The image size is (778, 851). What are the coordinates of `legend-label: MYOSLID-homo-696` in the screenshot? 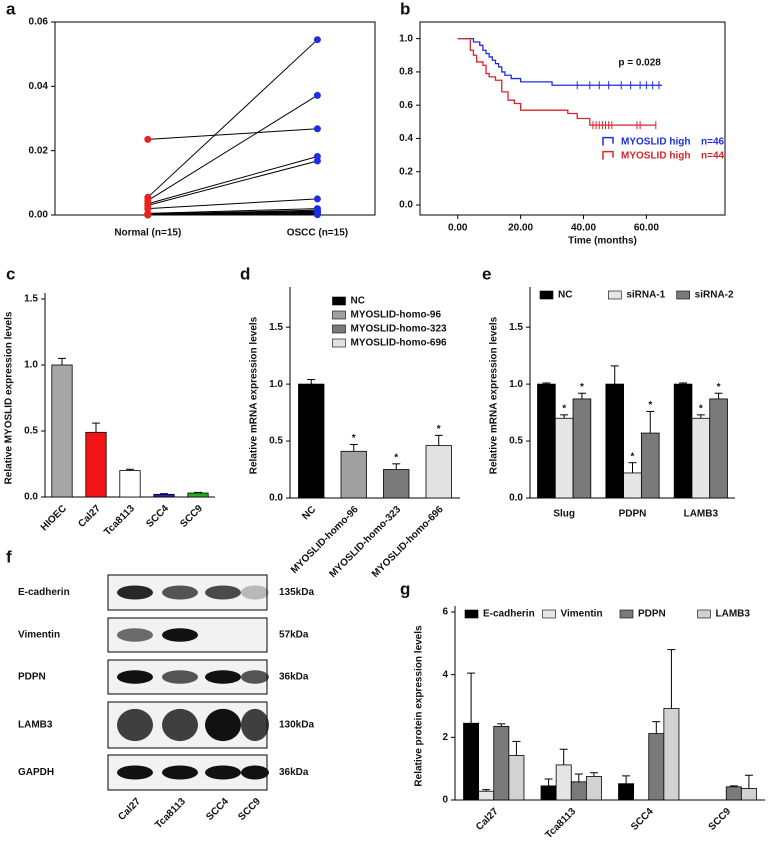 It's located at (399, 343).